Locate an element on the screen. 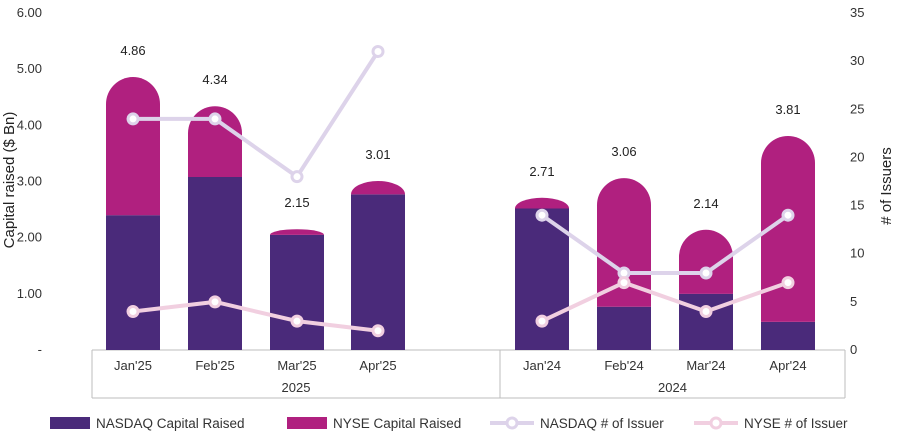 Image resolution: width=900 pixels, height=435 pixels. legend-label: NASDAQ Capital Raised is located at coordinates (170, 423).